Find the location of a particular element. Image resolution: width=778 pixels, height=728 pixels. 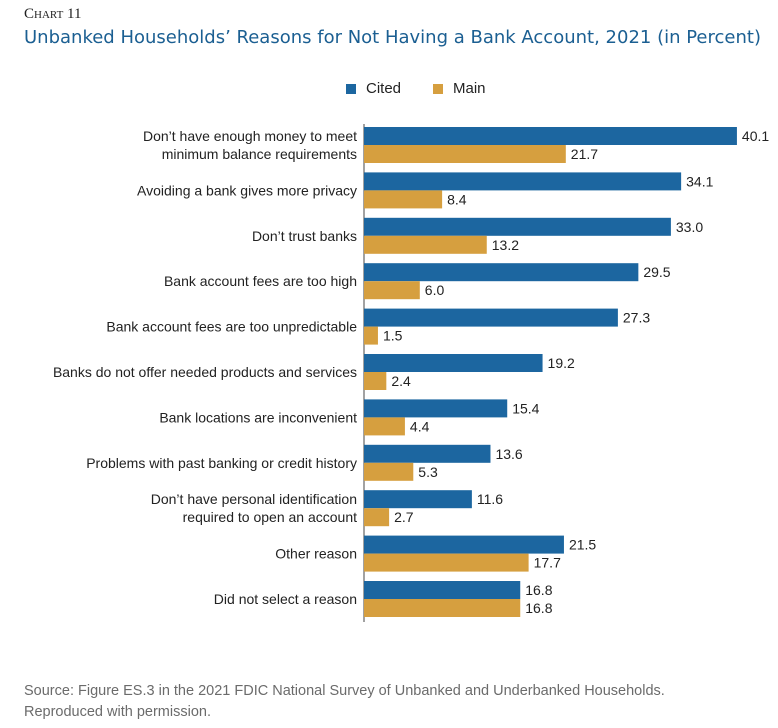

data-label-cited-5: 19.2 is located at coordinates (561, 363).